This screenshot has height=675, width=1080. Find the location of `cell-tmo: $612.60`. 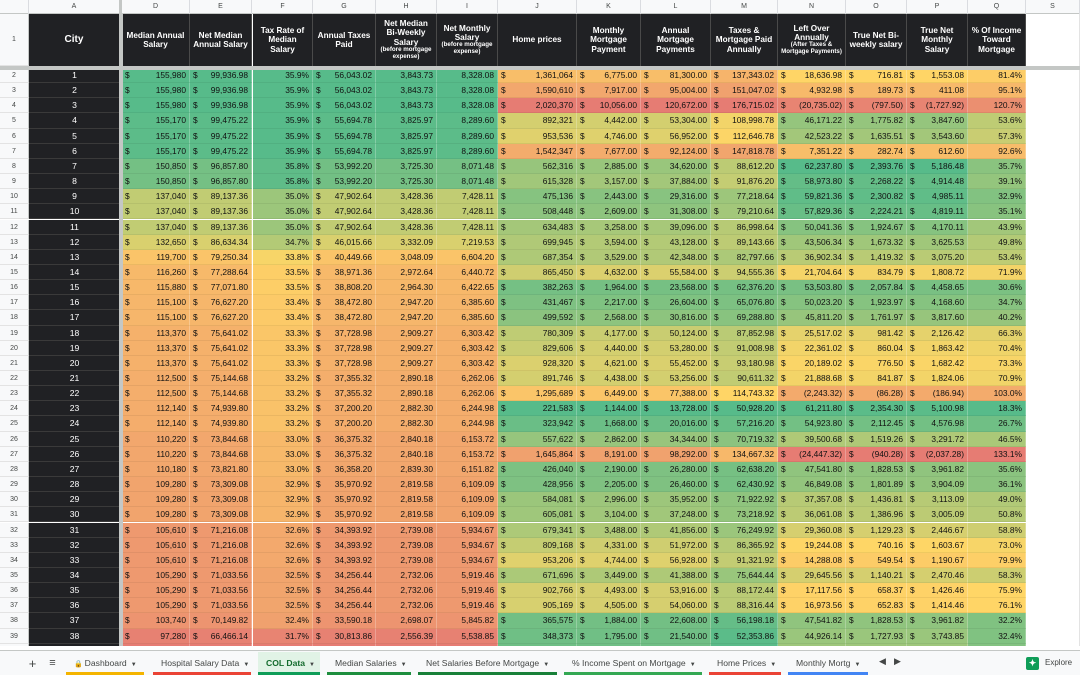

cell-tmo: $612.60 is located at coordinates (937, 151).